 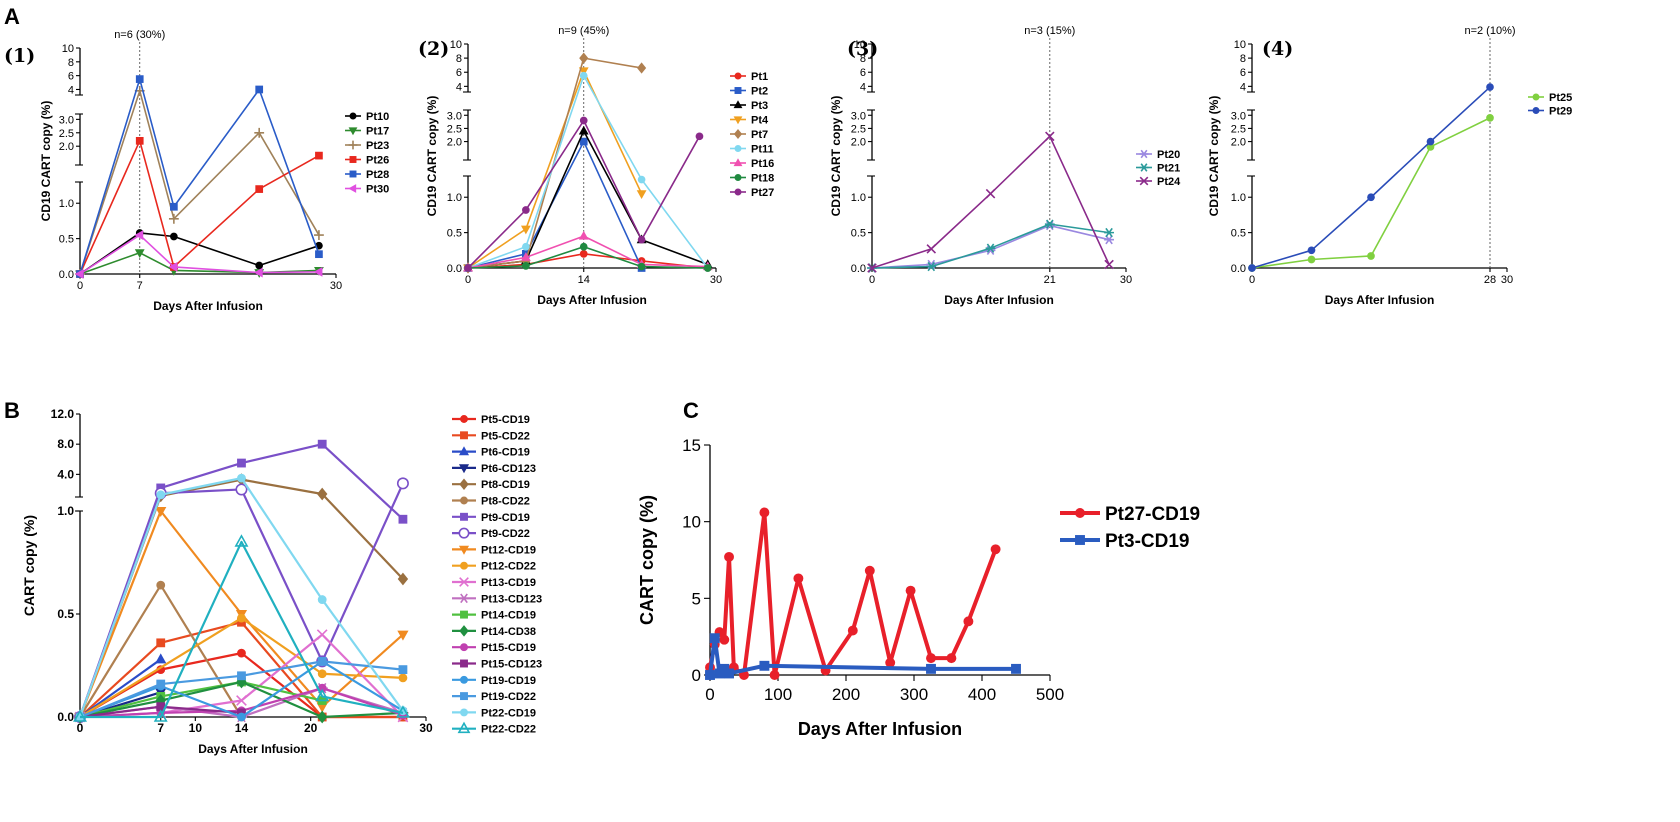 I want to click on x-tick-label: 500, so click(x=1050, y=694).